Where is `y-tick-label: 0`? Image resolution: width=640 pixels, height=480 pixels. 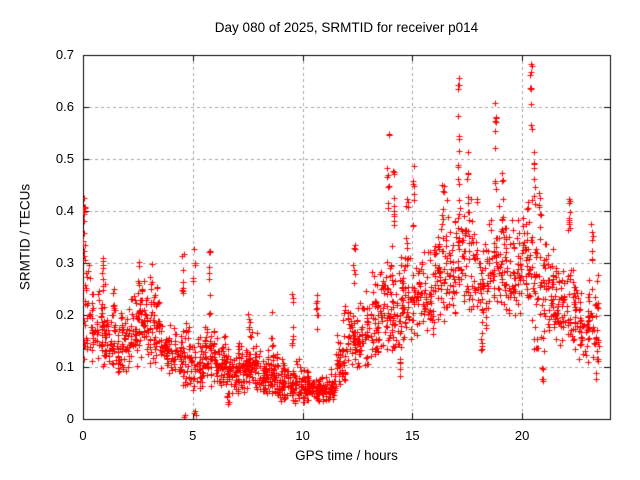 y-tick-label: 0 is located at coordinates (70, 418).